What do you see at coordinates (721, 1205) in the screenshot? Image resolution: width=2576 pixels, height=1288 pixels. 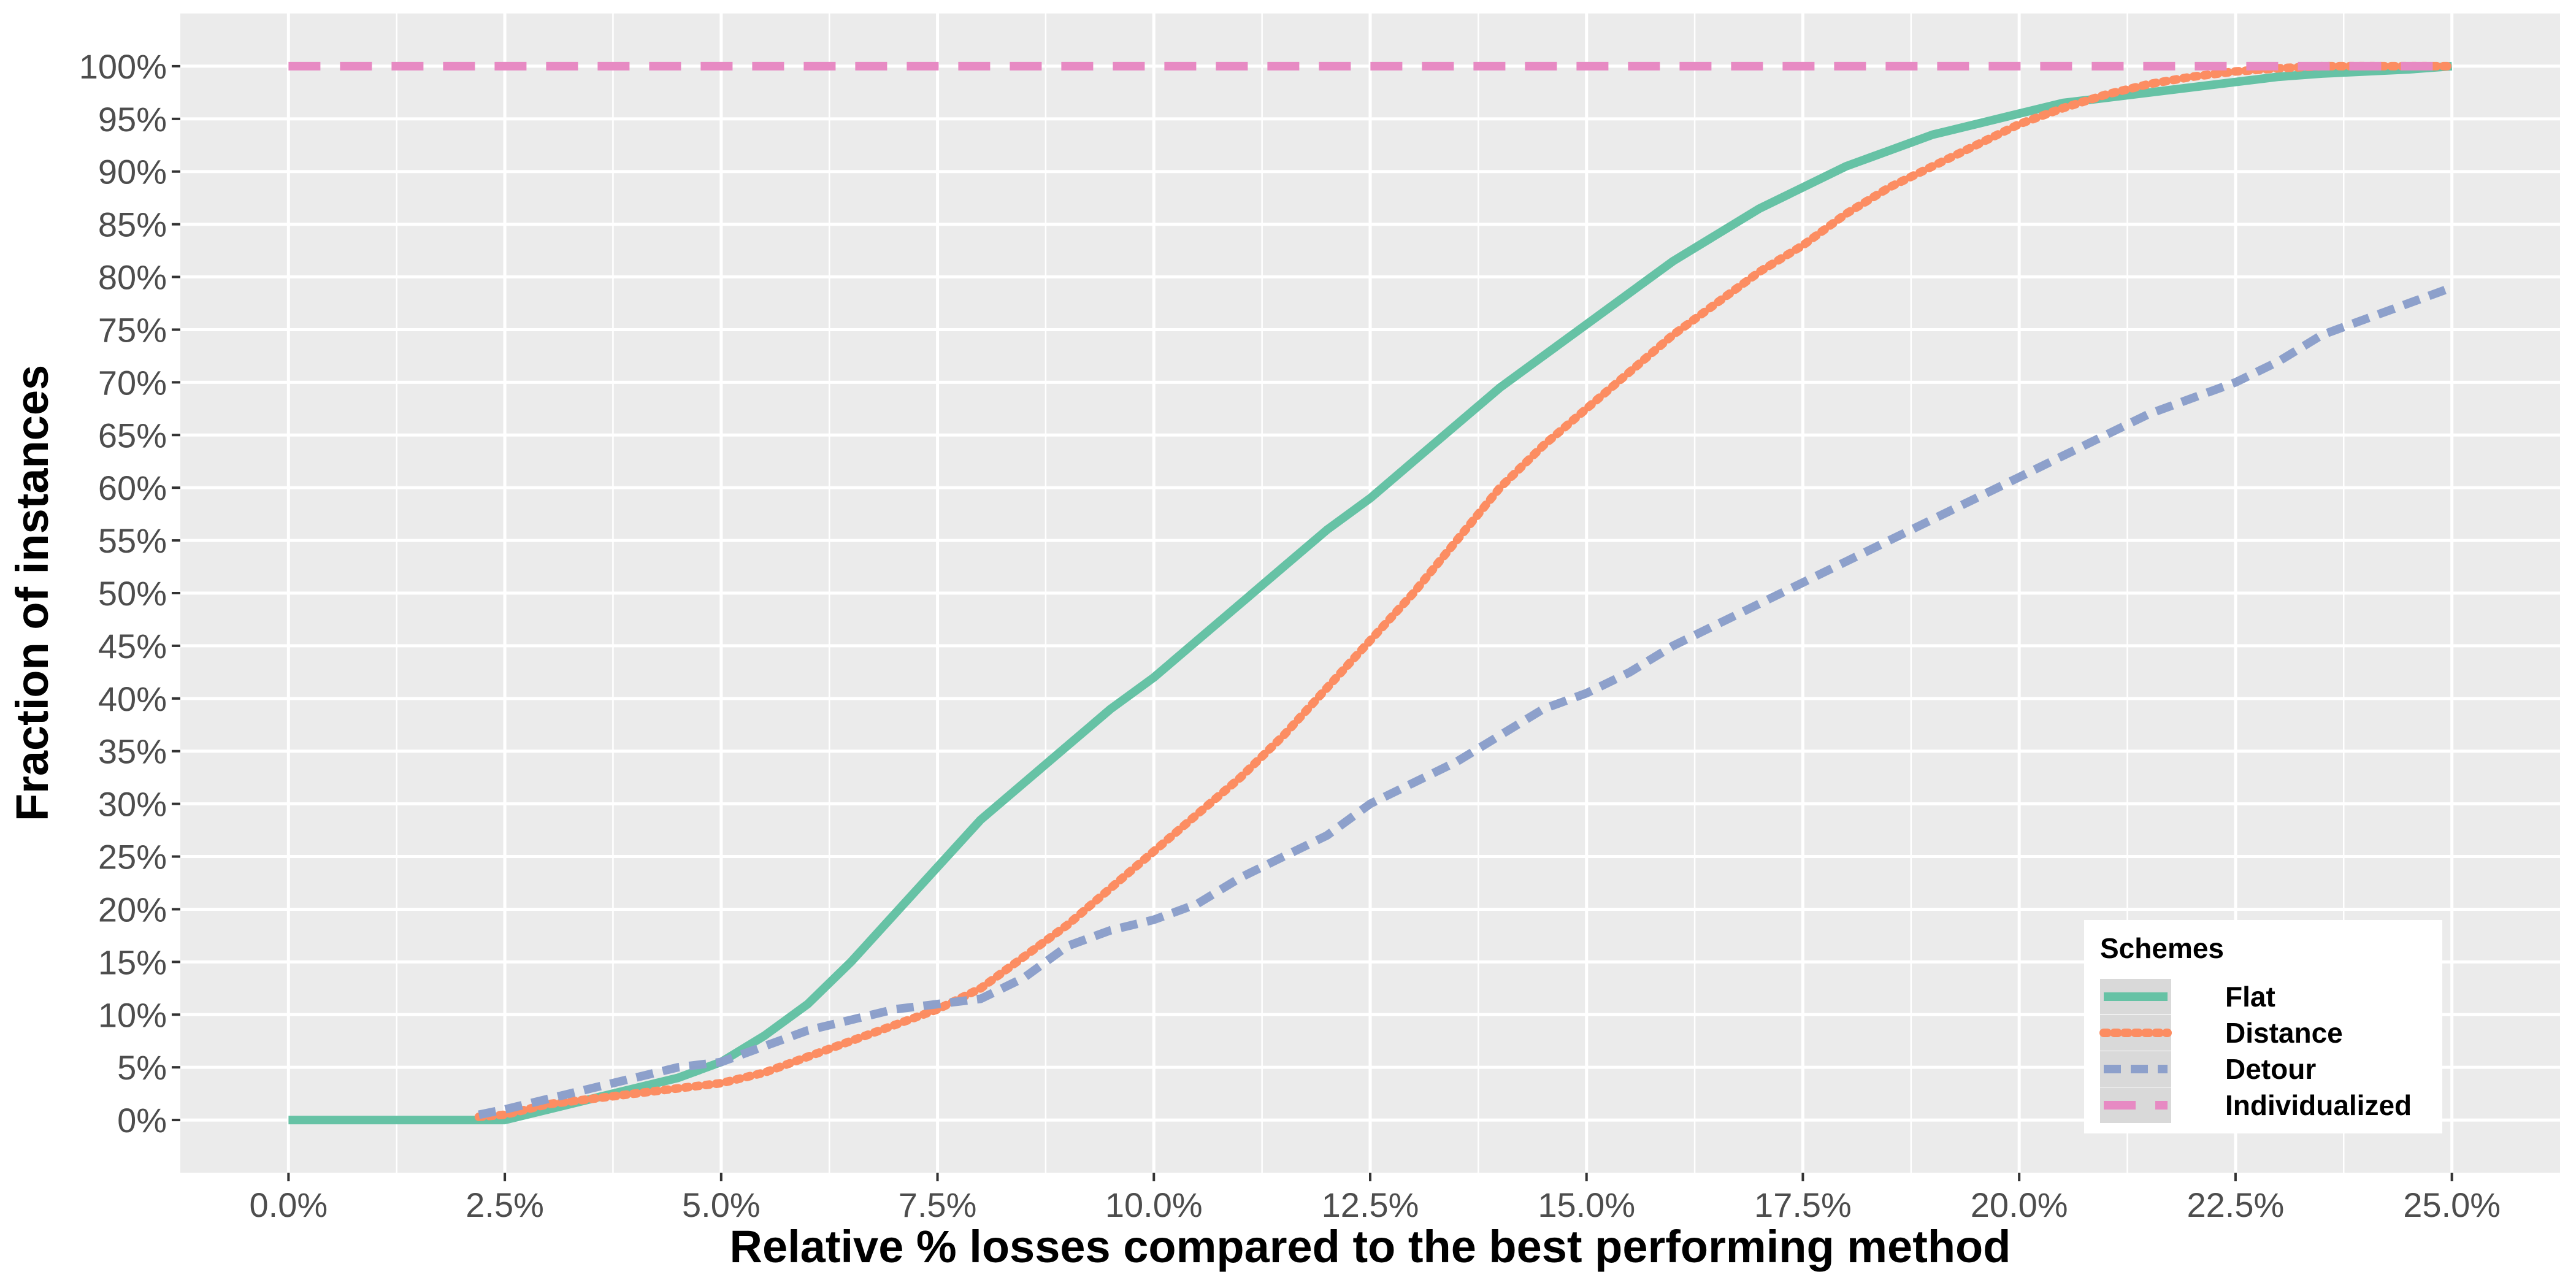 I see `x-tick-label: 5.0%` at bounding box center [721, 1205].